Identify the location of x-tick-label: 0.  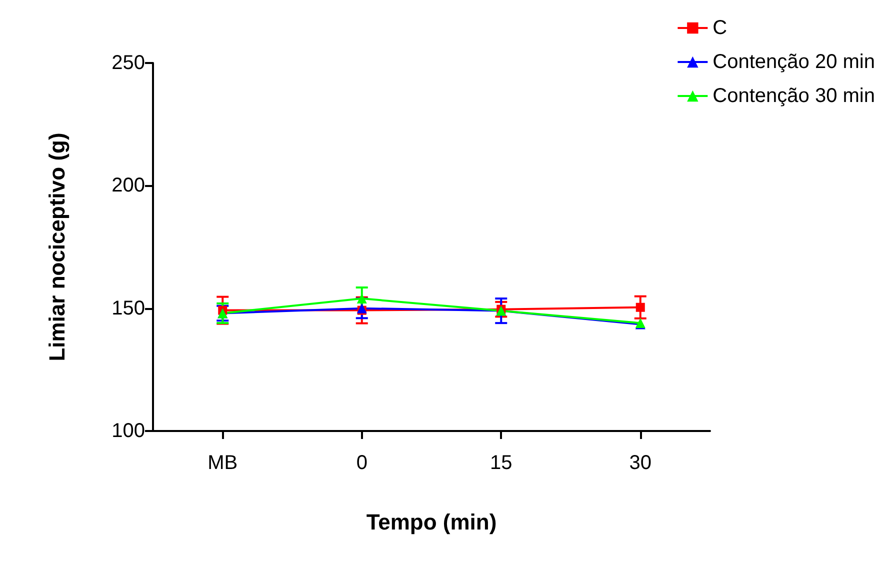
(362, 463).